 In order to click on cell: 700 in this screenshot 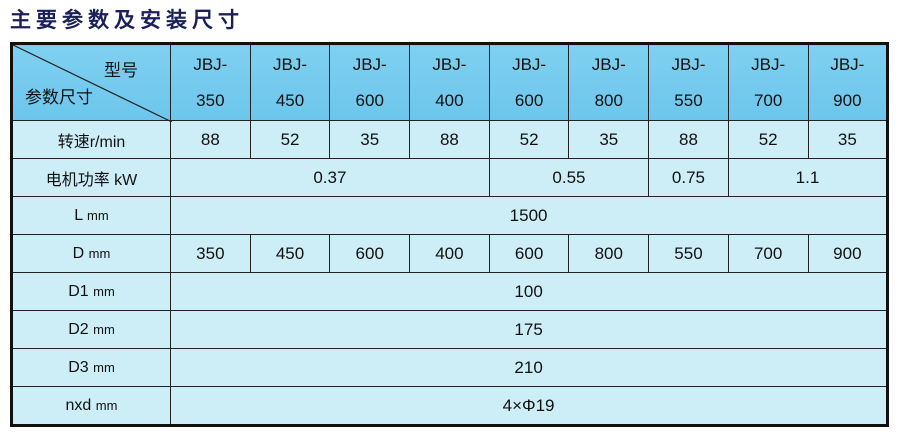, I will do `click(768, 253)`.